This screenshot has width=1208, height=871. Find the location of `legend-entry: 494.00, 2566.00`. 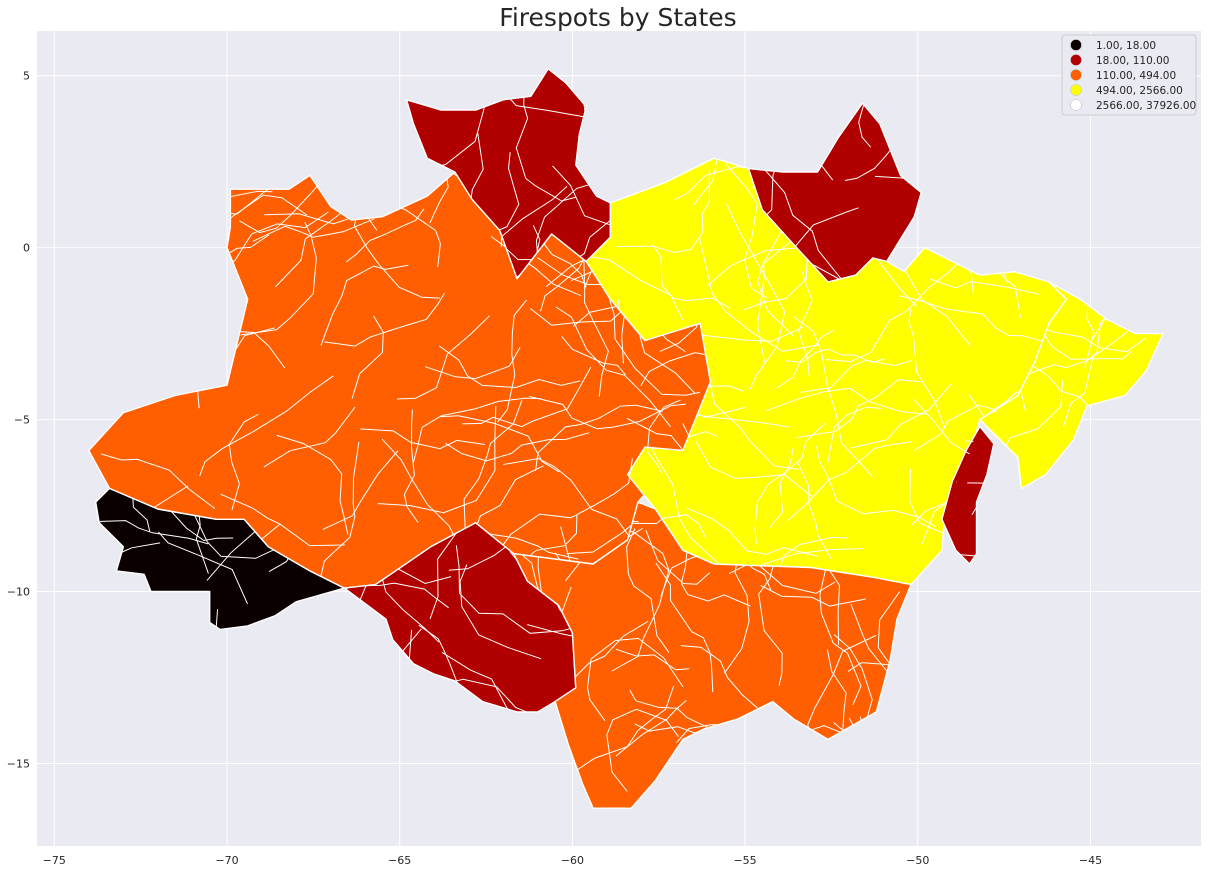

legend-entry: 494.00, 2566.00 is located at coordinates (1126, 90).